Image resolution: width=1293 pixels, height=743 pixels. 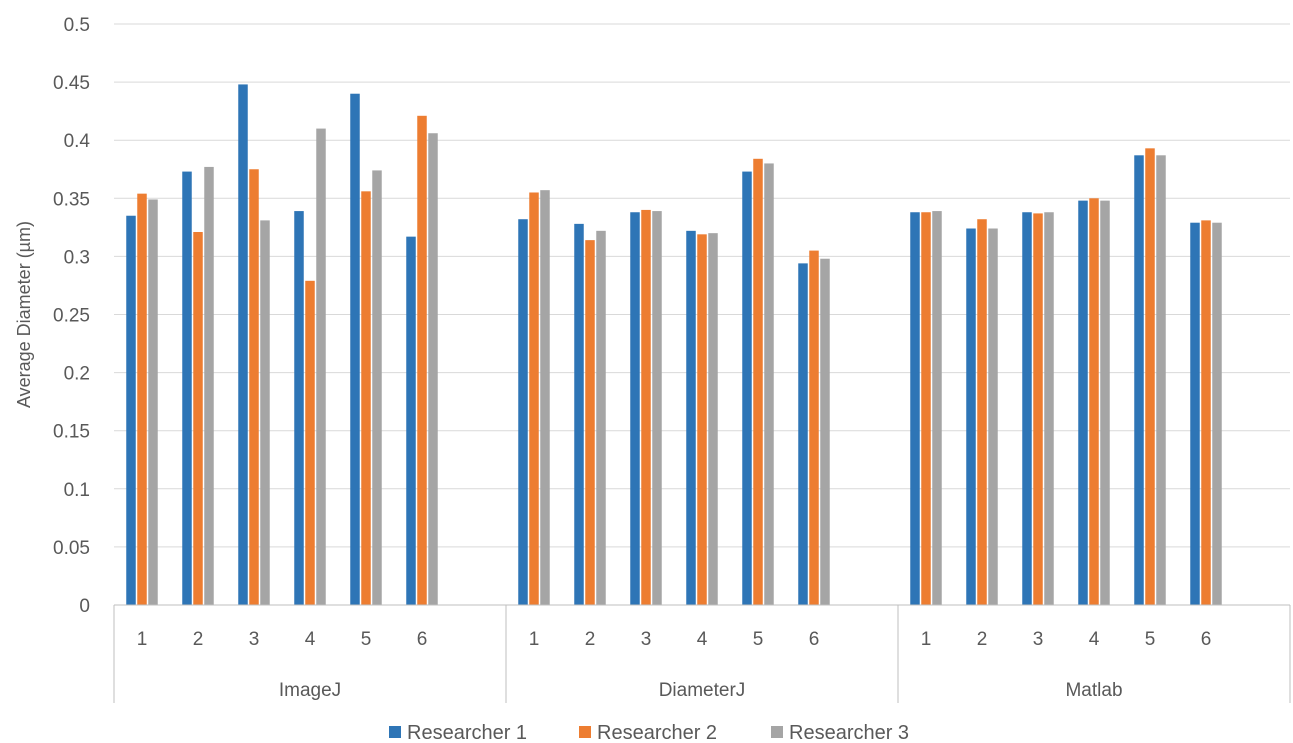 I want to click on y-axis-ticks: 0 0.05 0.1 0.15 0.2 0.25 0.3 0.35 0.4 0.45 0.5, so click(x=71, y=316).